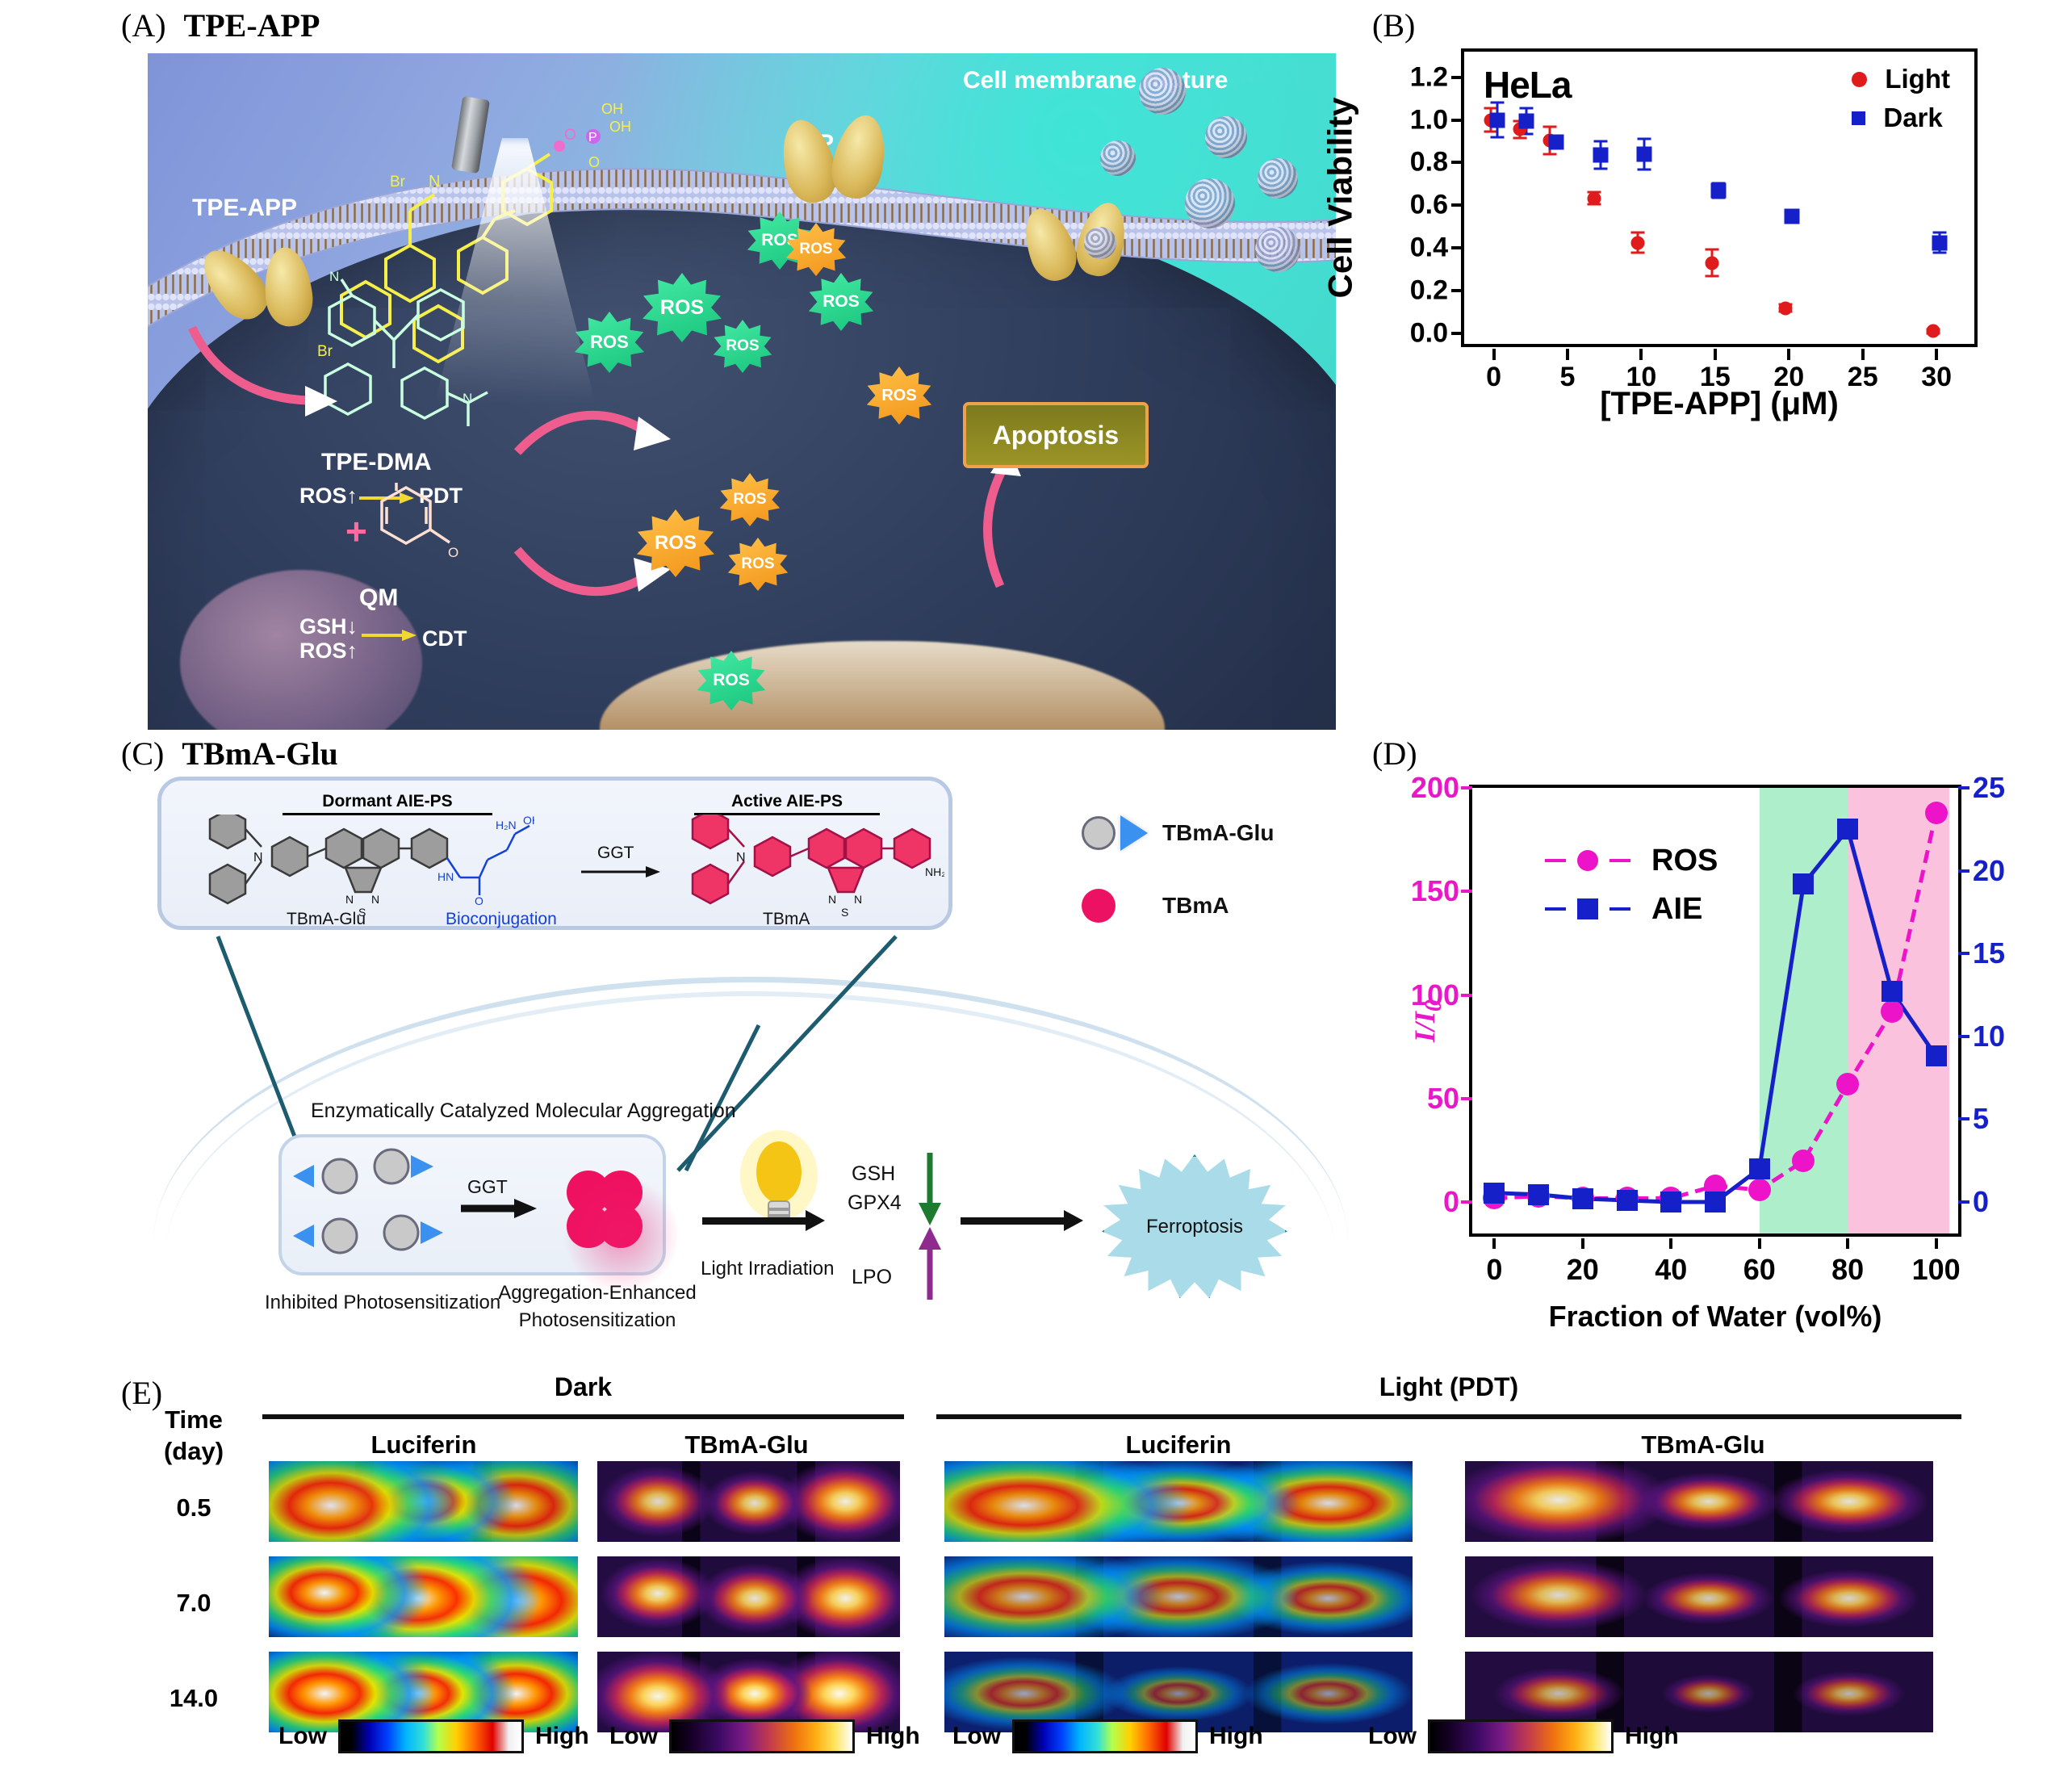 The image size is (2072, 1780). Describe the element at coordinates (742, 29) in the screenshot. I see `panel-a-header: (A) TPE-APP` at that location.